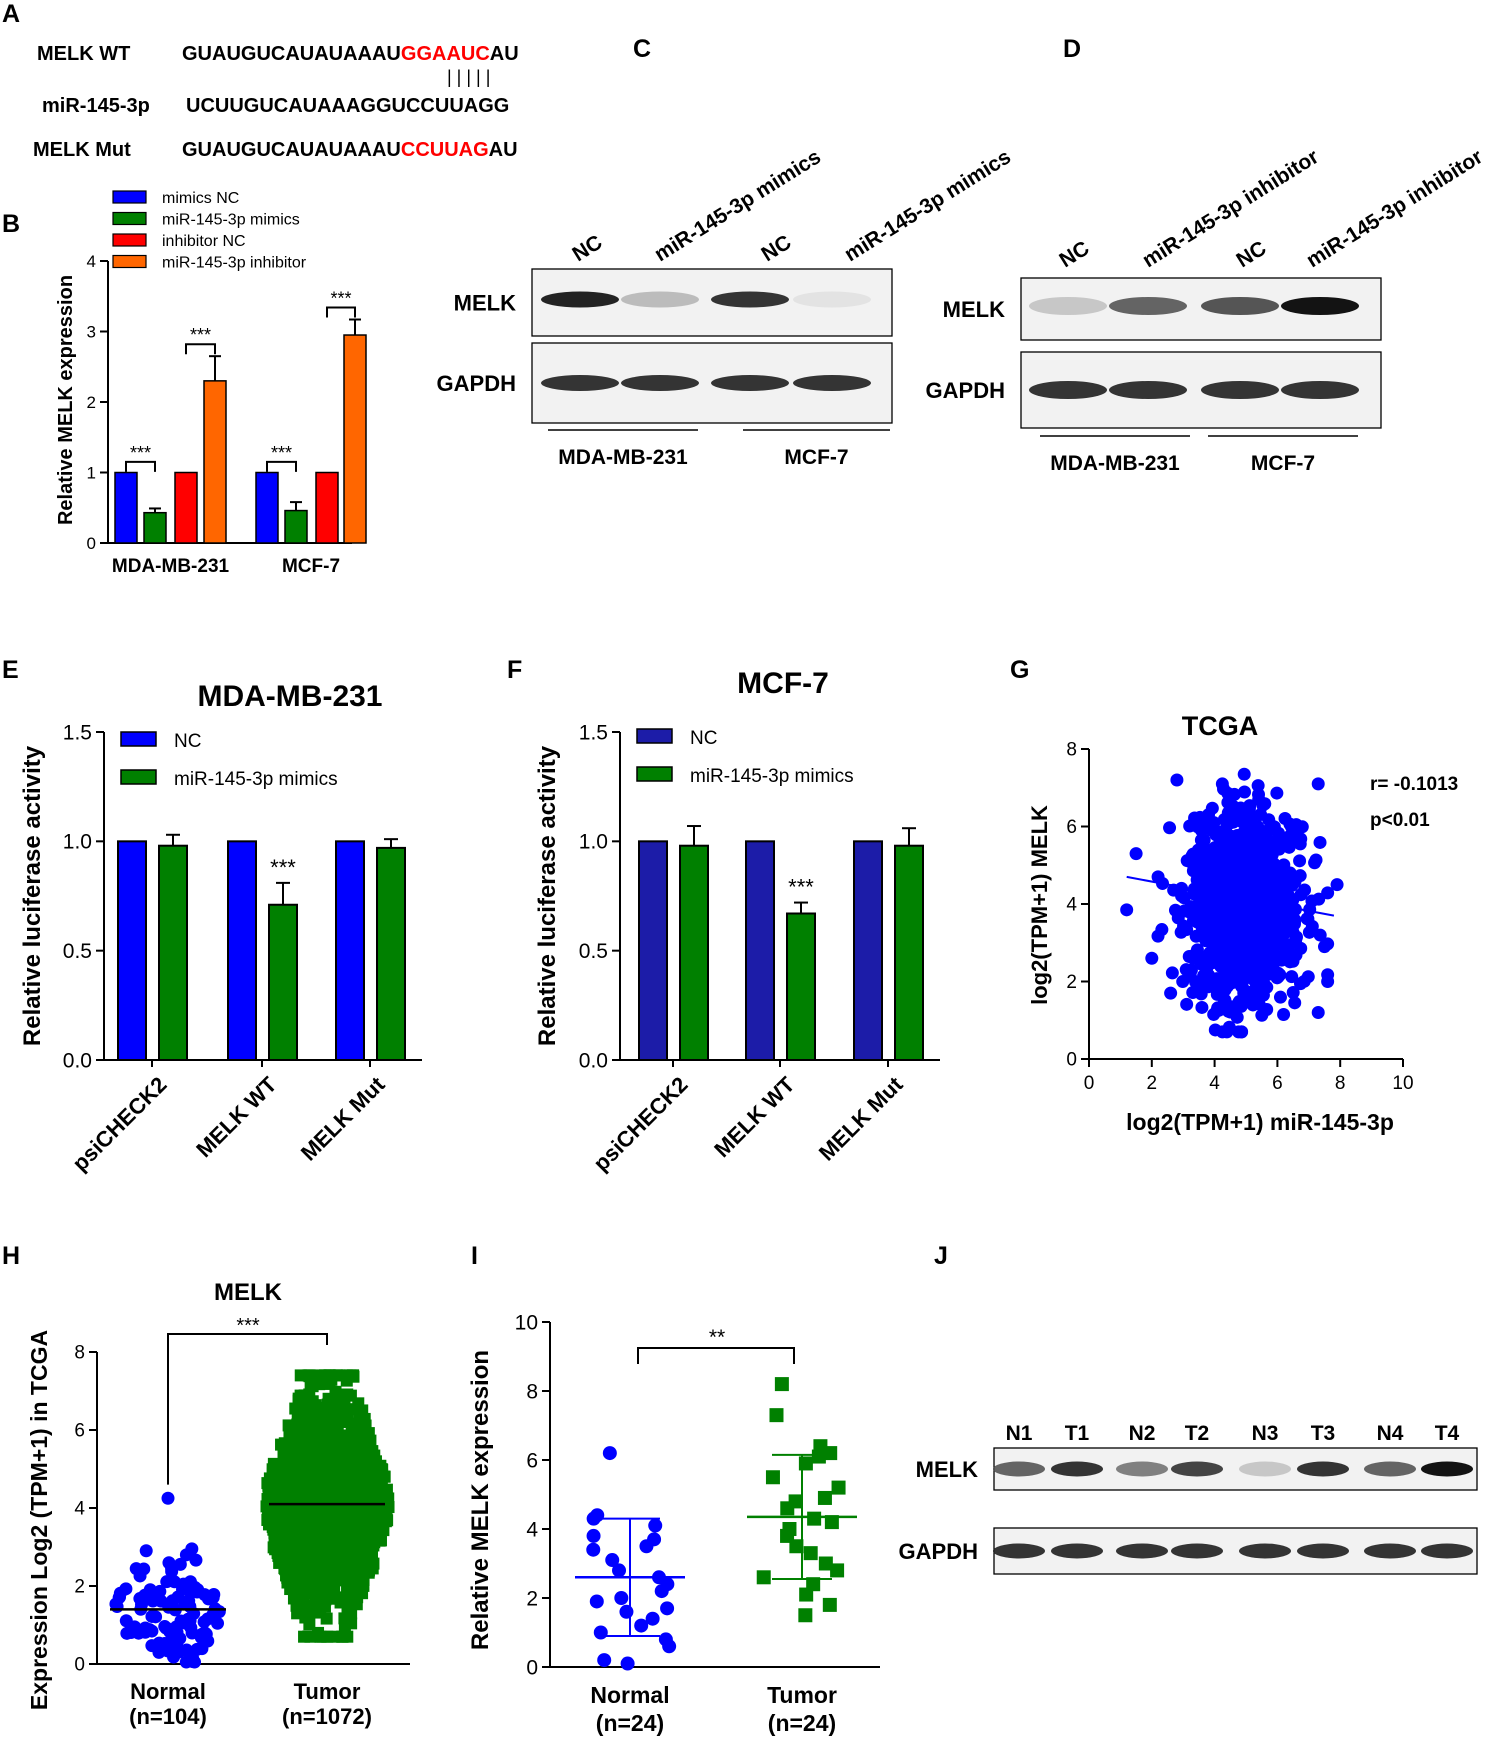 The height and width of the screenshot is (1743, 1508). Describe the element at coordinates (654, 774) in the screenshot. I see `chart-f-legend-swatch` at that location.